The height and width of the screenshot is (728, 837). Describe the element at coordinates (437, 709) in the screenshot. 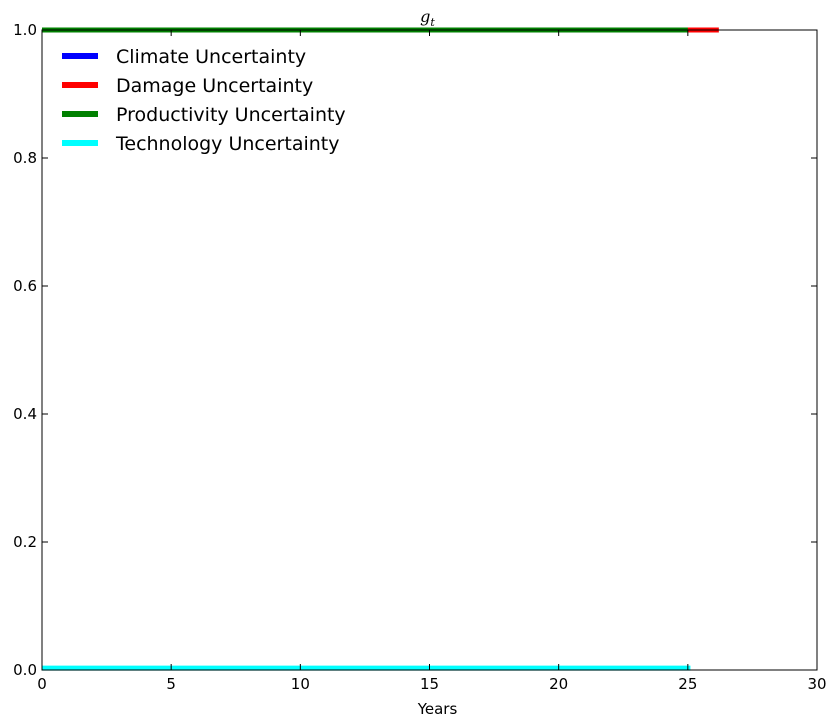

I see `x-axis-label: Years` at that location.